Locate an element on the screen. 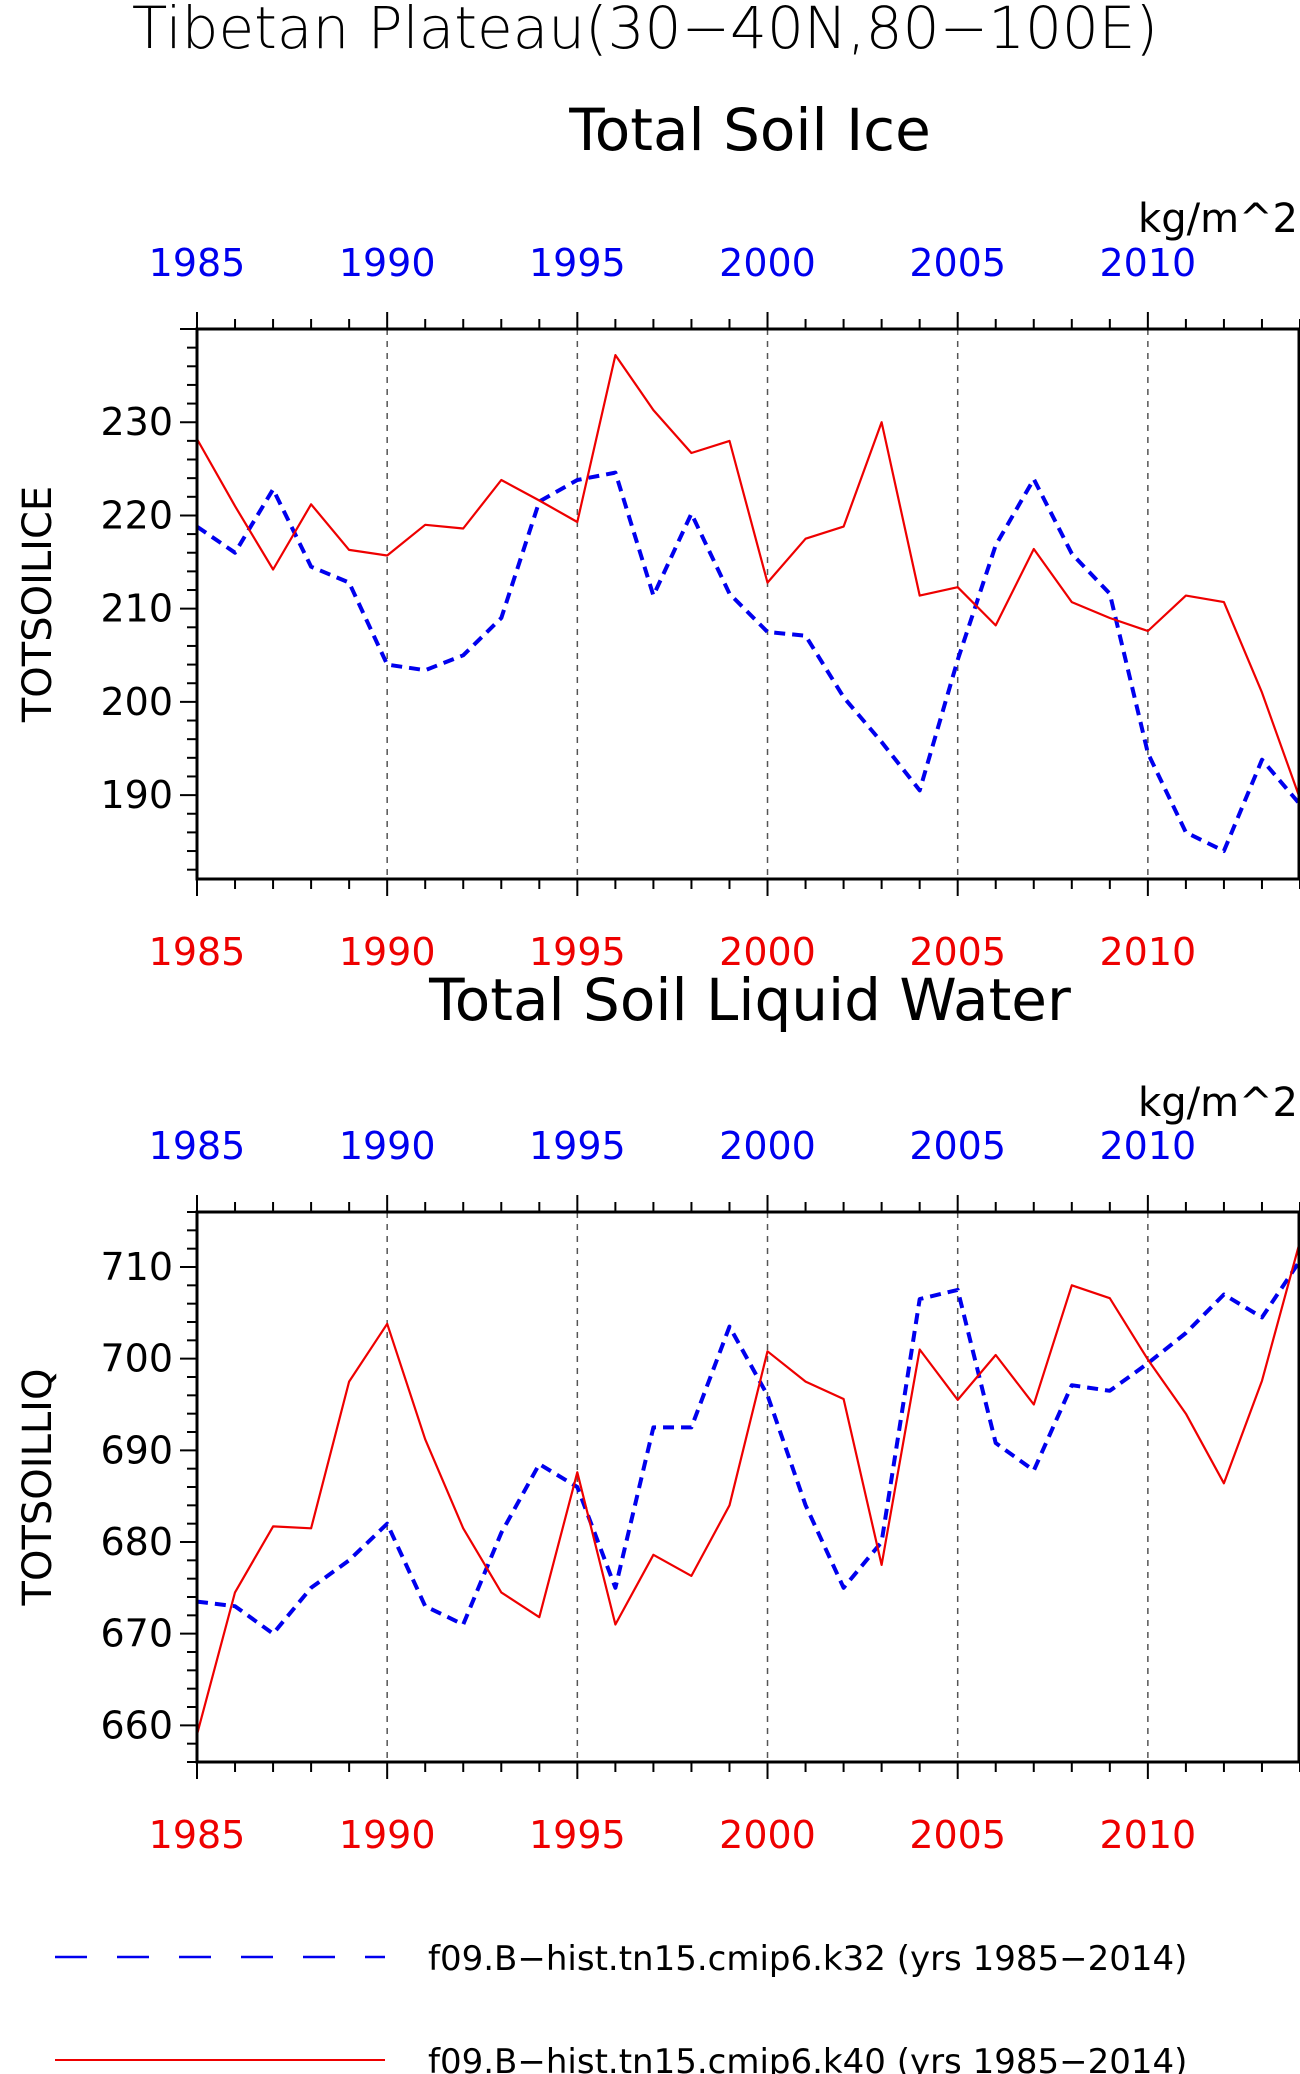 The height and width of the screenshot is (2074, 1300). chart-title: Total Soil Ice is located at coordinates (749, 130).